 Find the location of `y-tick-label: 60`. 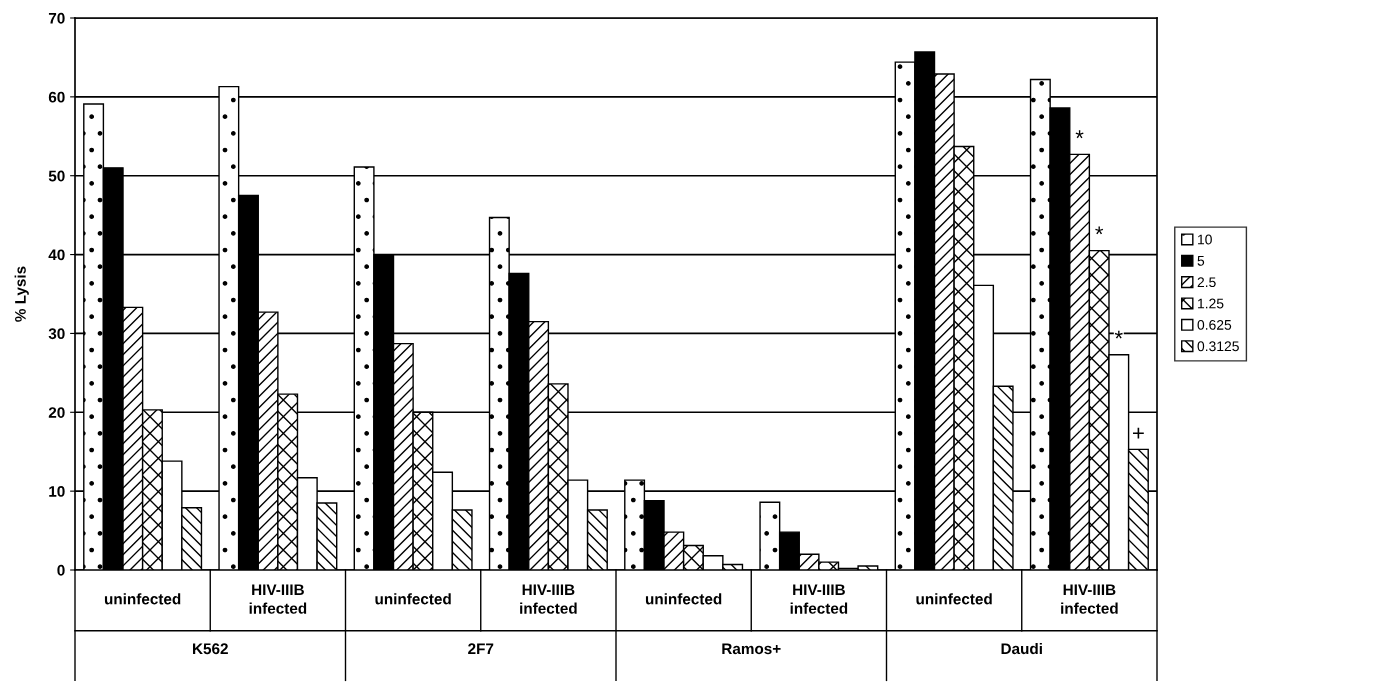

y-tick-label: 60 is located at coordinates (56, 97).